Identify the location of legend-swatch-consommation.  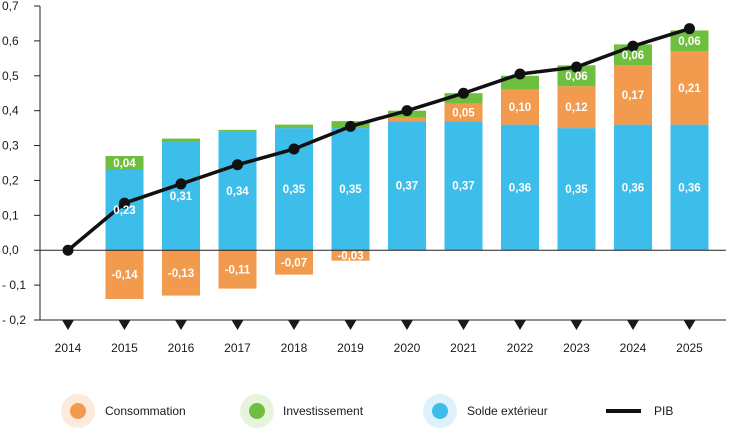
(78, 411).